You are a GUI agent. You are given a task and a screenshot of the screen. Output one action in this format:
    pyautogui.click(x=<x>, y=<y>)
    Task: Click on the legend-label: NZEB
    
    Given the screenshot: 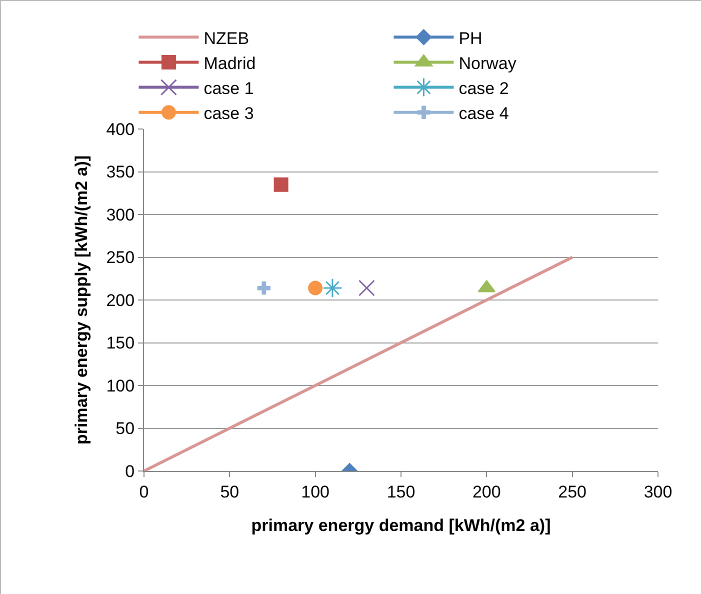 What is the action you would take?
    pyautogui.click(x=227, y=38)
    